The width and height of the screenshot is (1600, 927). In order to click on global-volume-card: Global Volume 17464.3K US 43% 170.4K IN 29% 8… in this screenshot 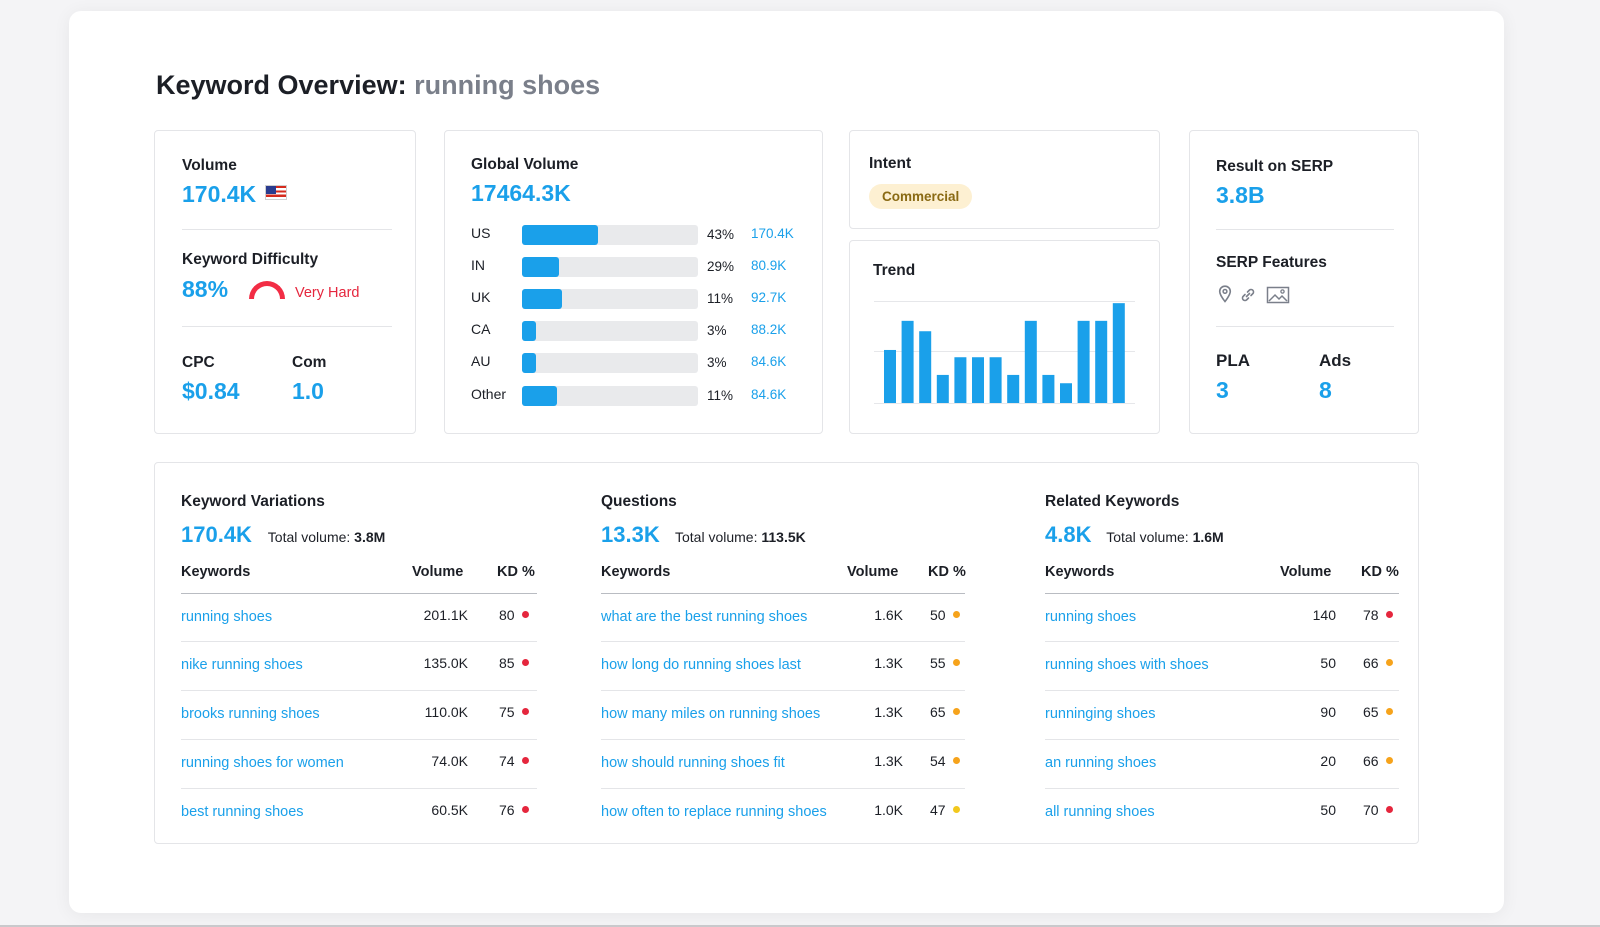, I will do `click(633, 282)`.